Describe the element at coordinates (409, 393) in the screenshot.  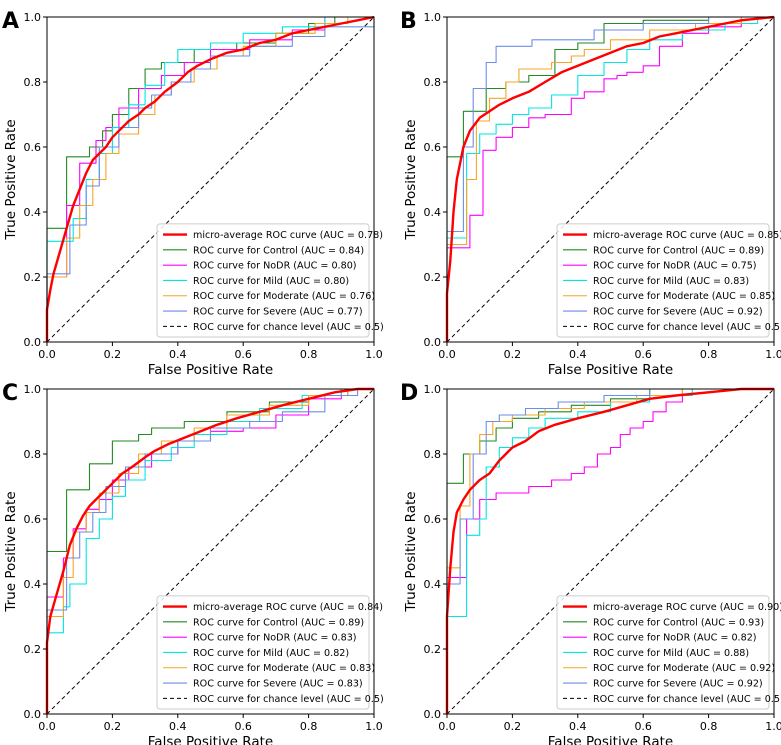
I see `panel-label: D` at that location.